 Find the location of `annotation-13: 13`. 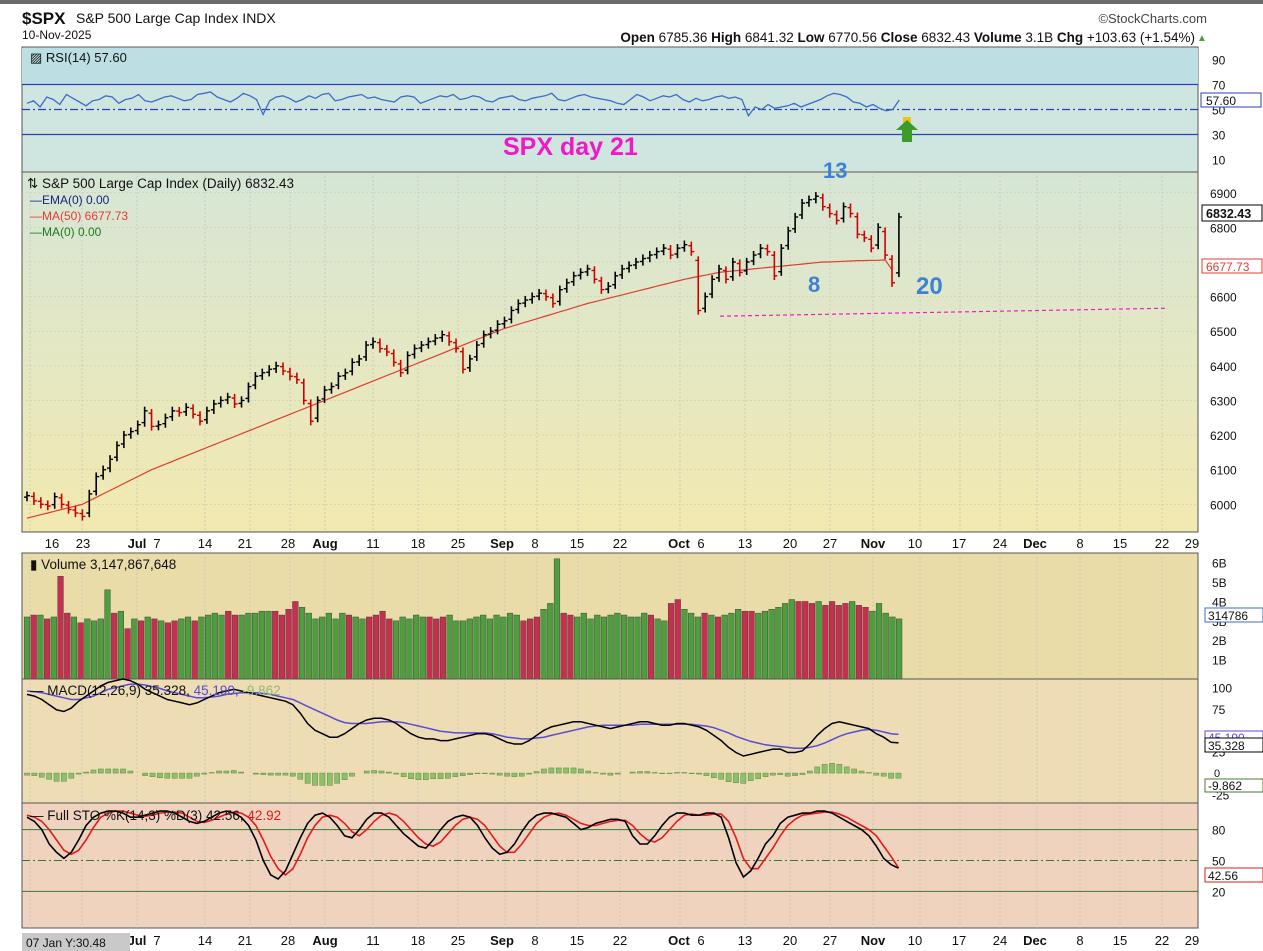

annotation-13: 13 is located at coordinates (835, 170).